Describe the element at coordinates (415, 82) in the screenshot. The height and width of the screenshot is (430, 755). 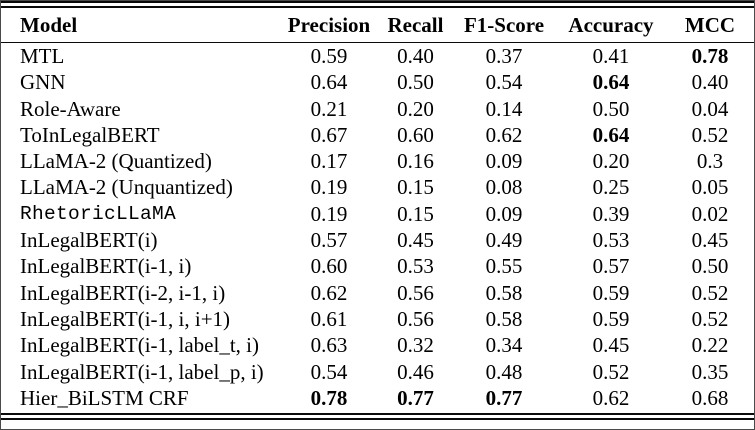
I see `recall-value: 0.50` at that location.